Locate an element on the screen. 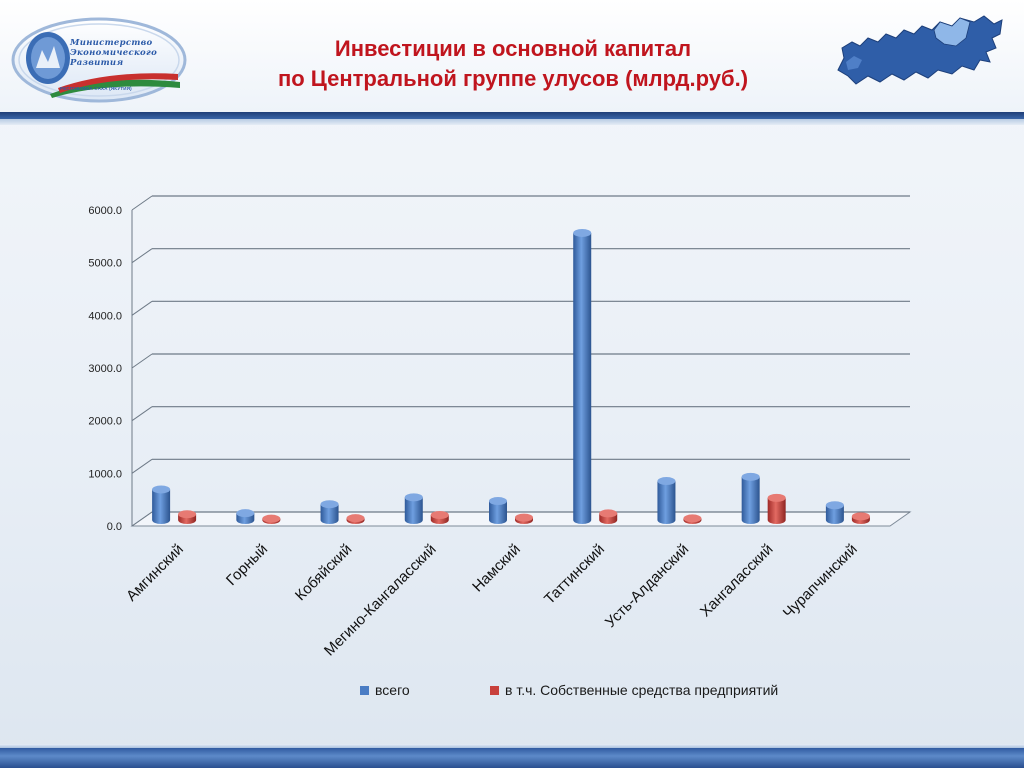 The height and width of the screenshot is (768, 1024). x-tick-label: Хангаласский is located at coordinates (737, 581).